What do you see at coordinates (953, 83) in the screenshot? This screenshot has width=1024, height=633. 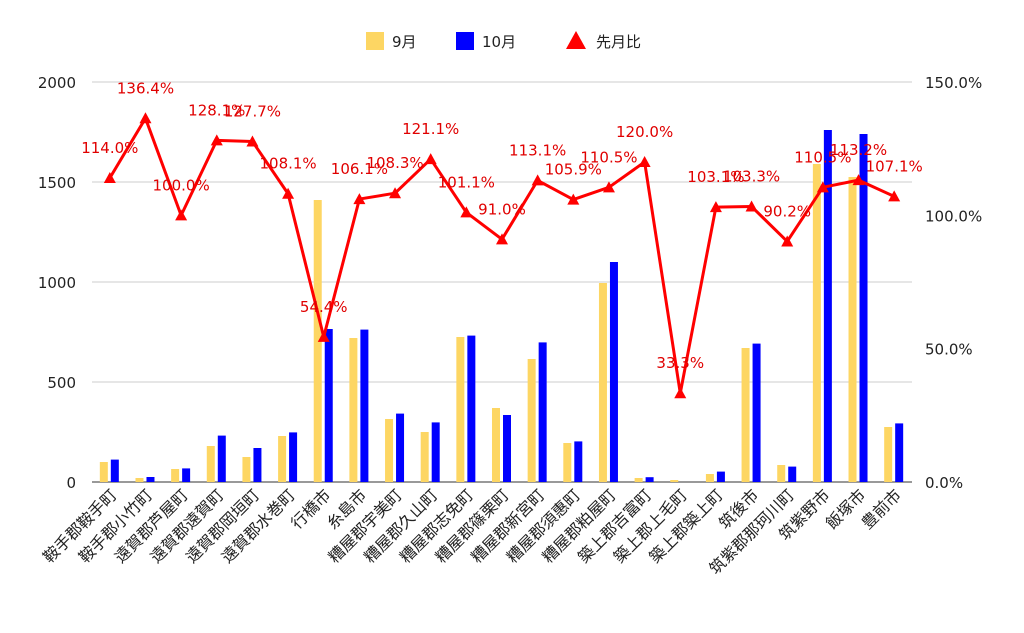 I see `y-right-tick-label: 150.0%` at bounding box center [953, 83].